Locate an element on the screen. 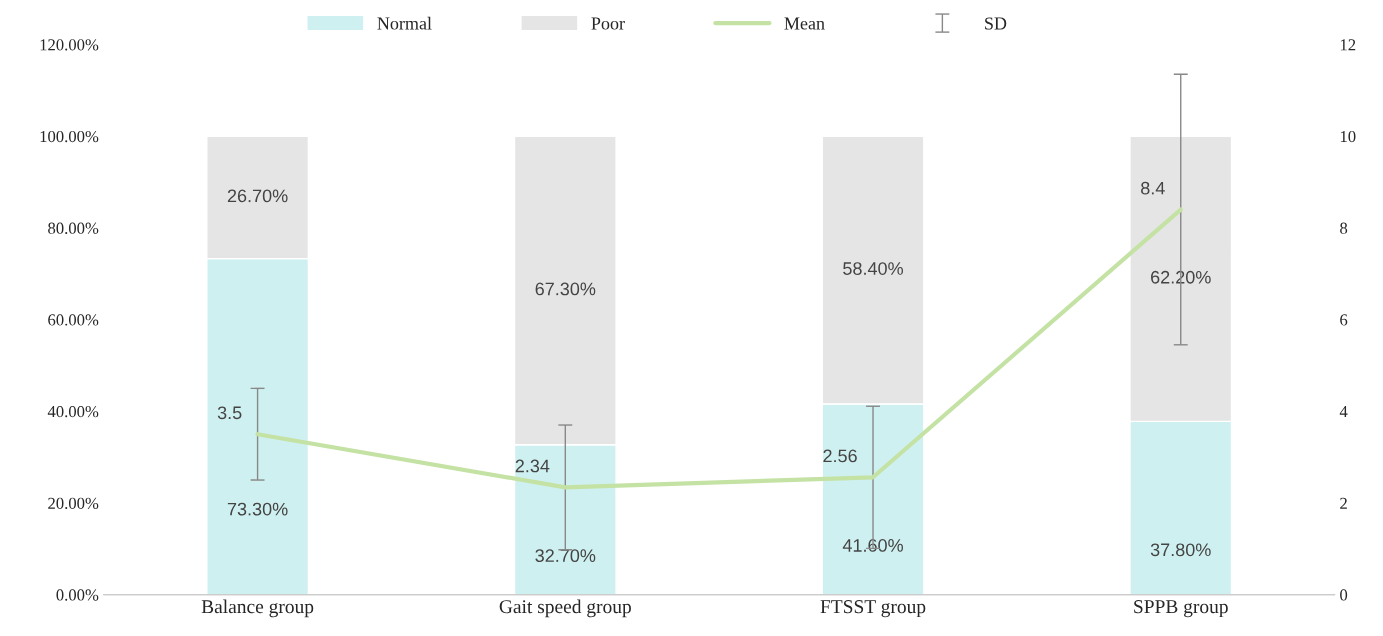 The image size is (1383, 636). y-tick-label: 120.00% is located at coordinates (69, 45).